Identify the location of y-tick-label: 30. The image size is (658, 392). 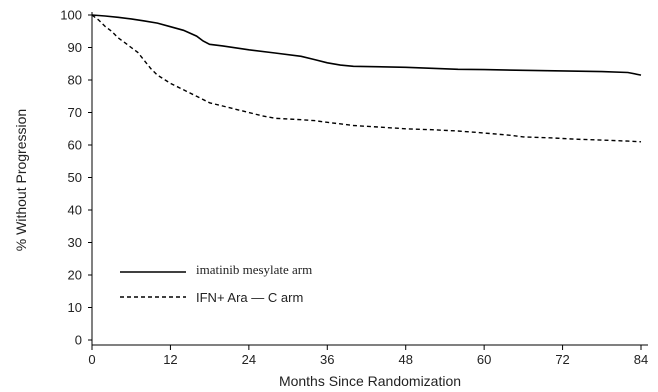
(75, 242).